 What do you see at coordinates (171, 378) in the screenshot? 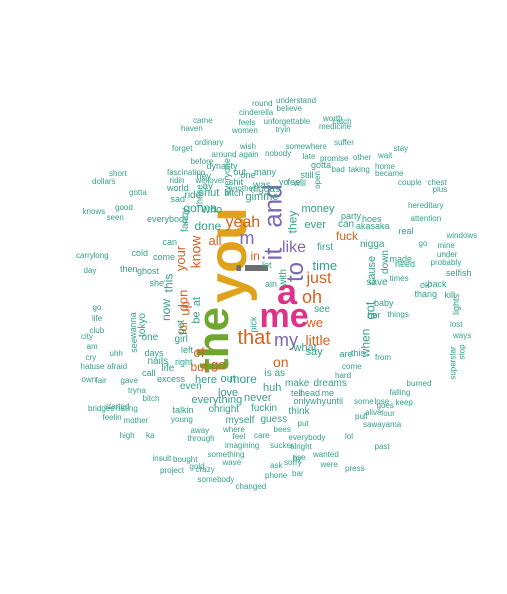
I see `cloud-word: excess` at bounding box center [171, 378].